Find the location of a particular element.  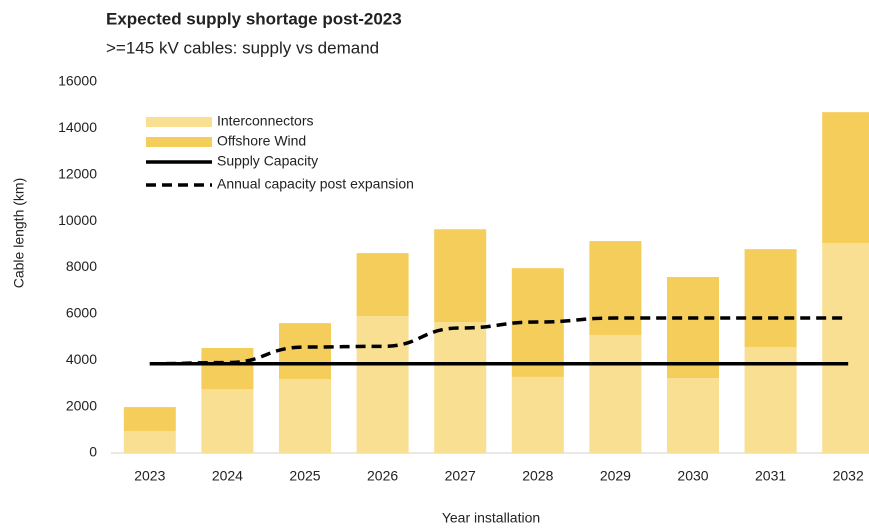

x-tick-label: 2025 is located at coordinates (304, 476).